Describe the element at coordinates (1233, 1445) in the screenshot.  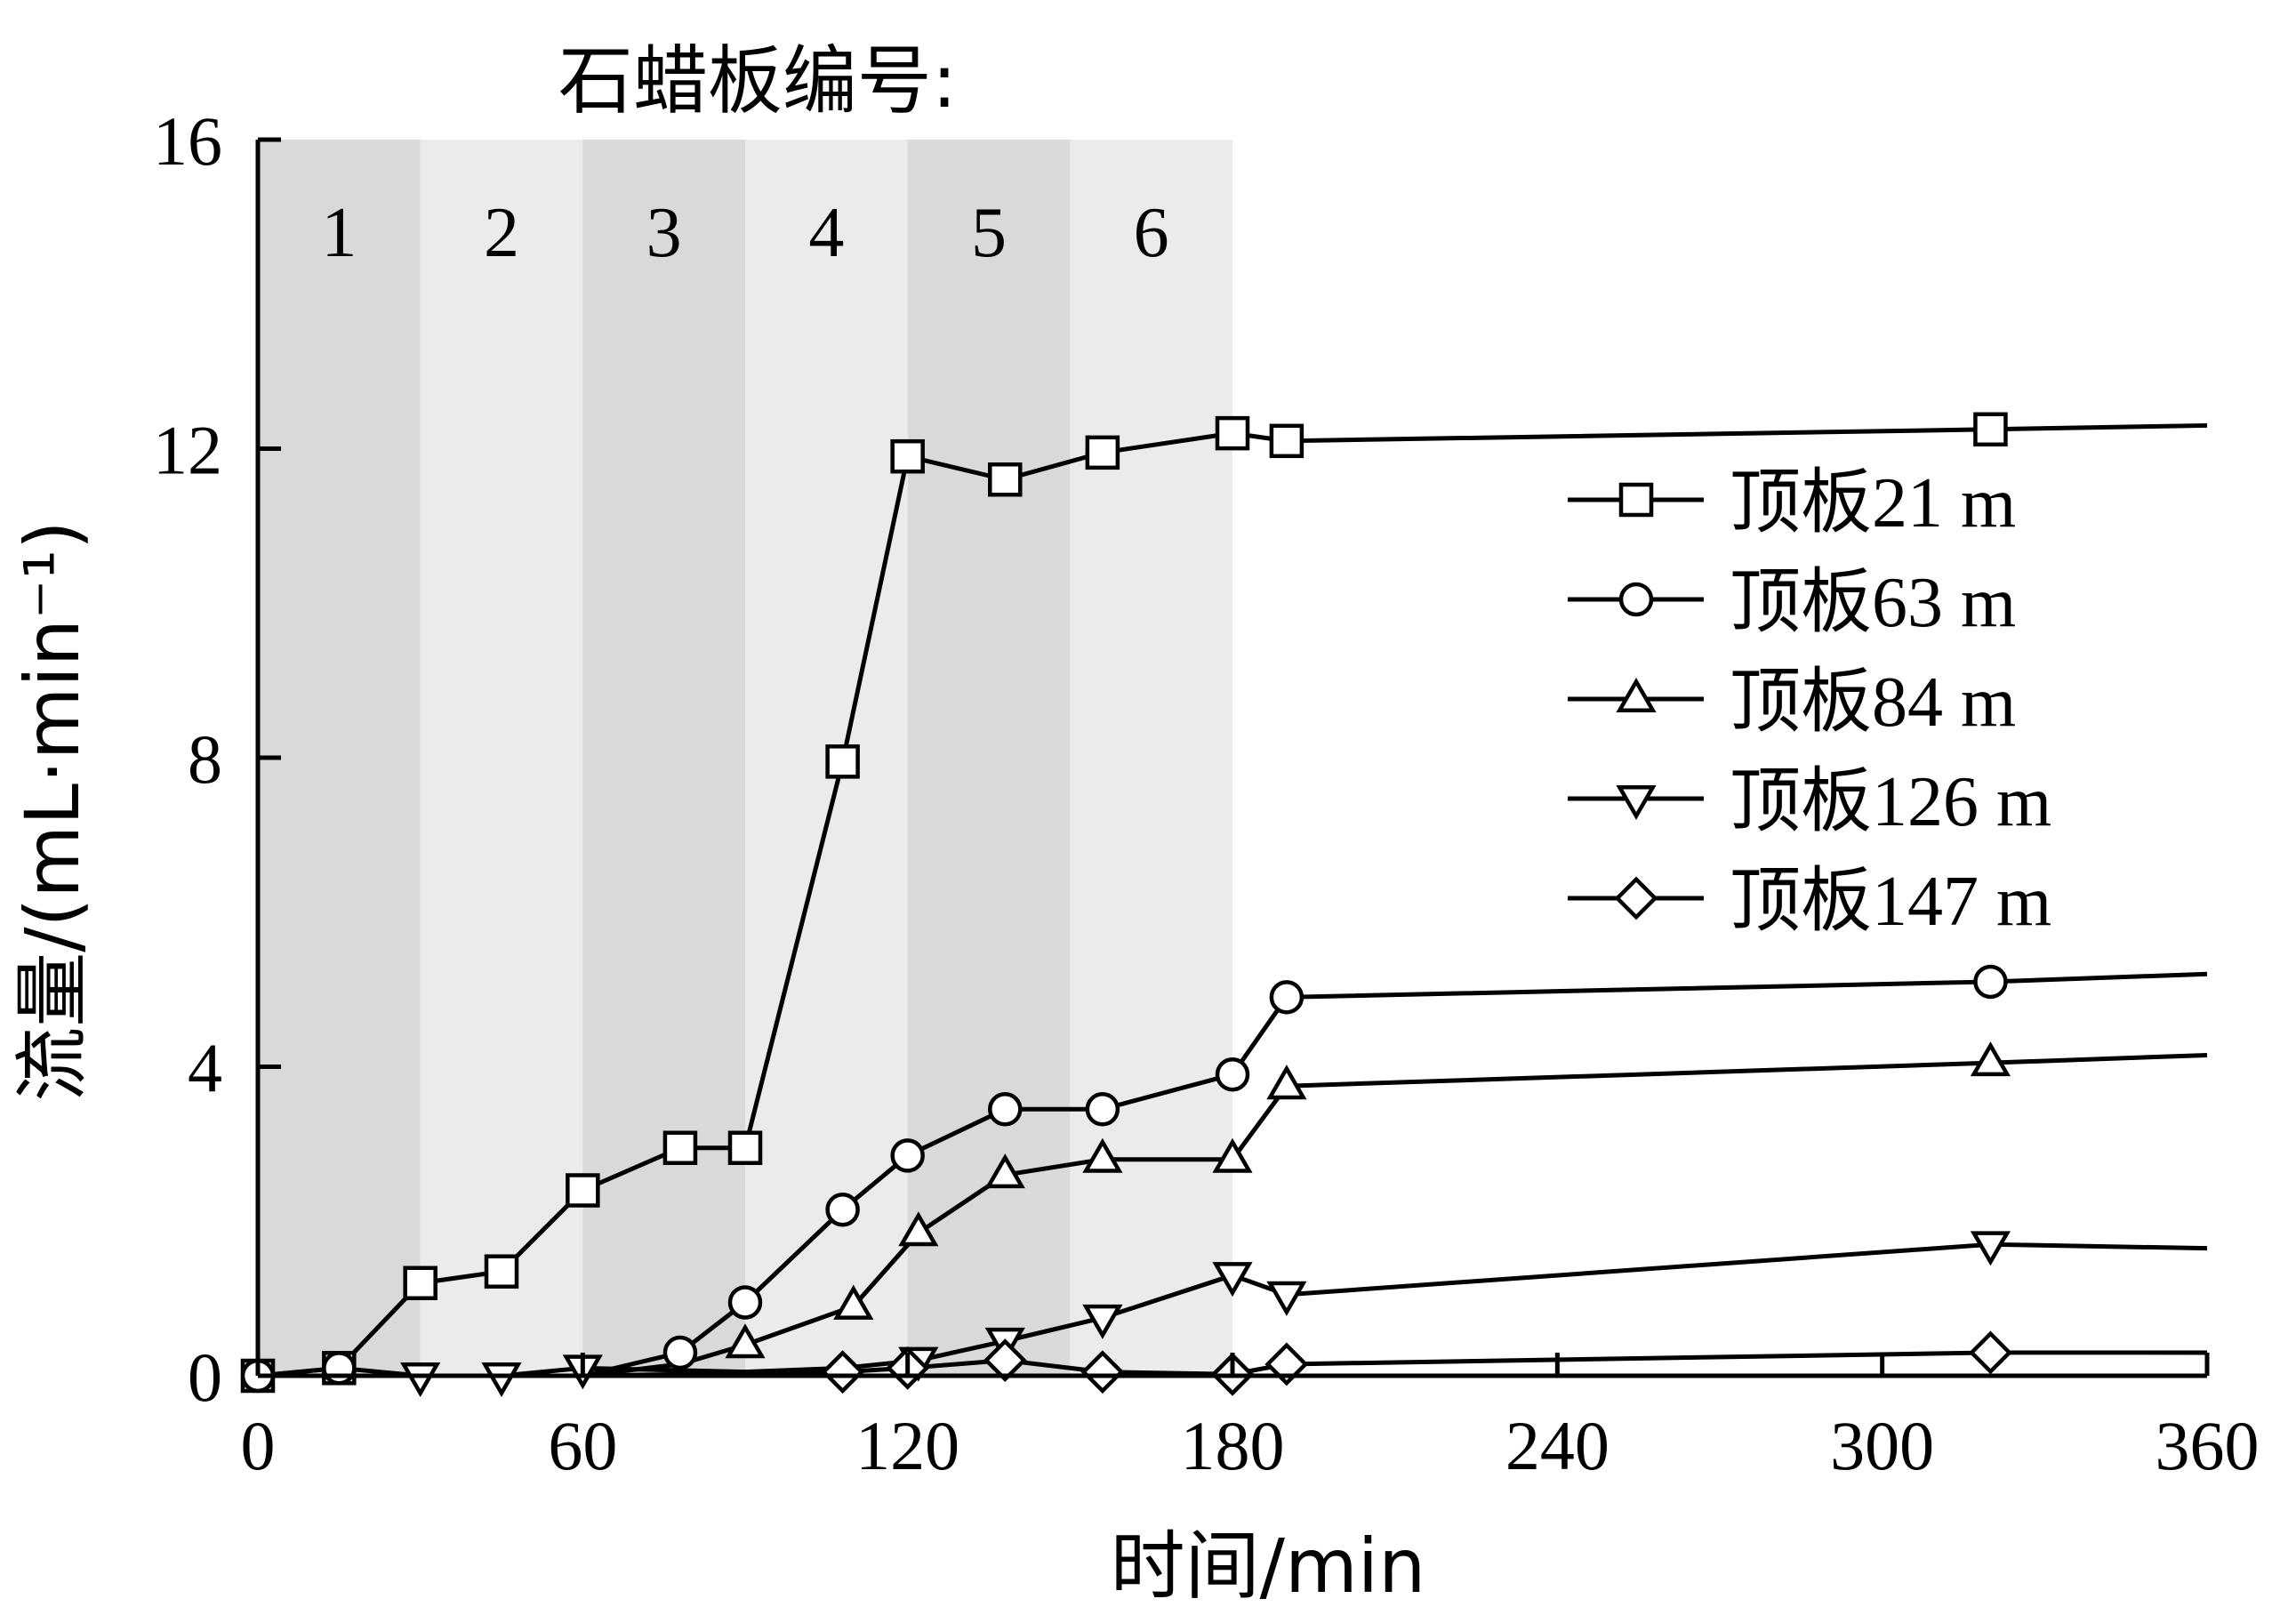
I see `x-tick-label-180: 180` at that location.